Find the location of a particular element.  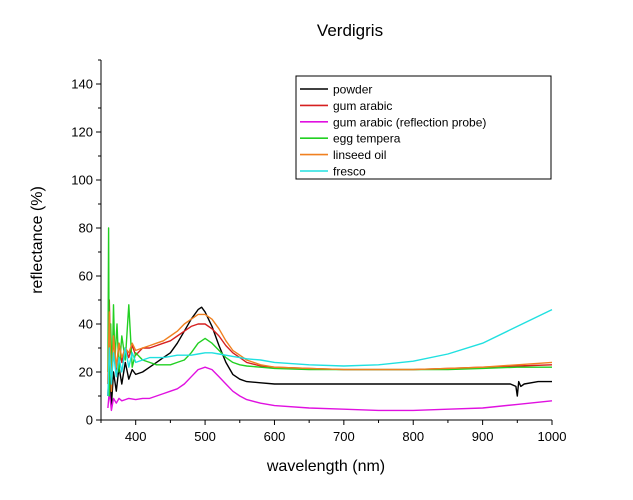

y-tick-label: 0 is located at coordinates (89, 420).